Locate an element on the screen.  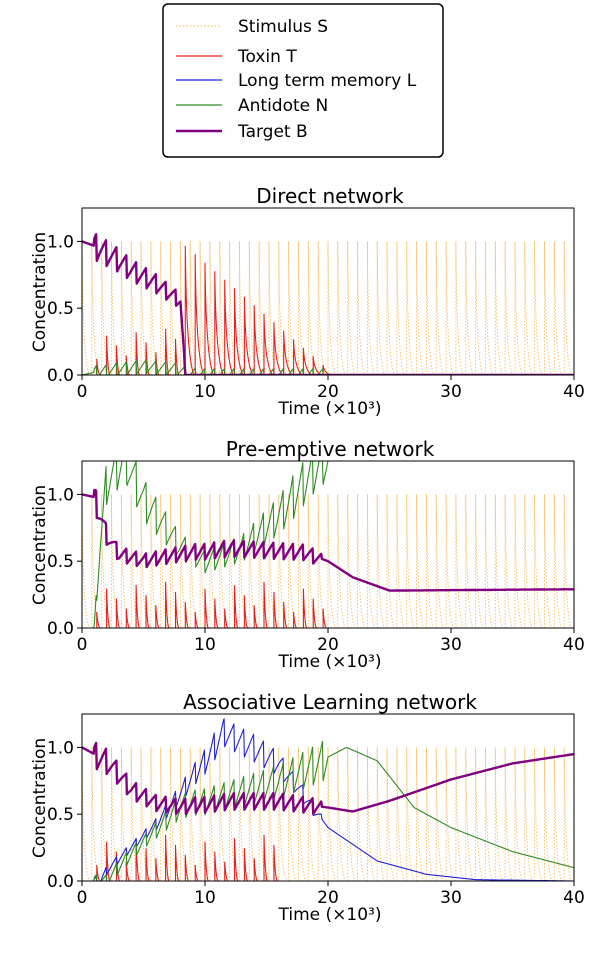
panel-title: Direct network is located at coordinates (330, 196).